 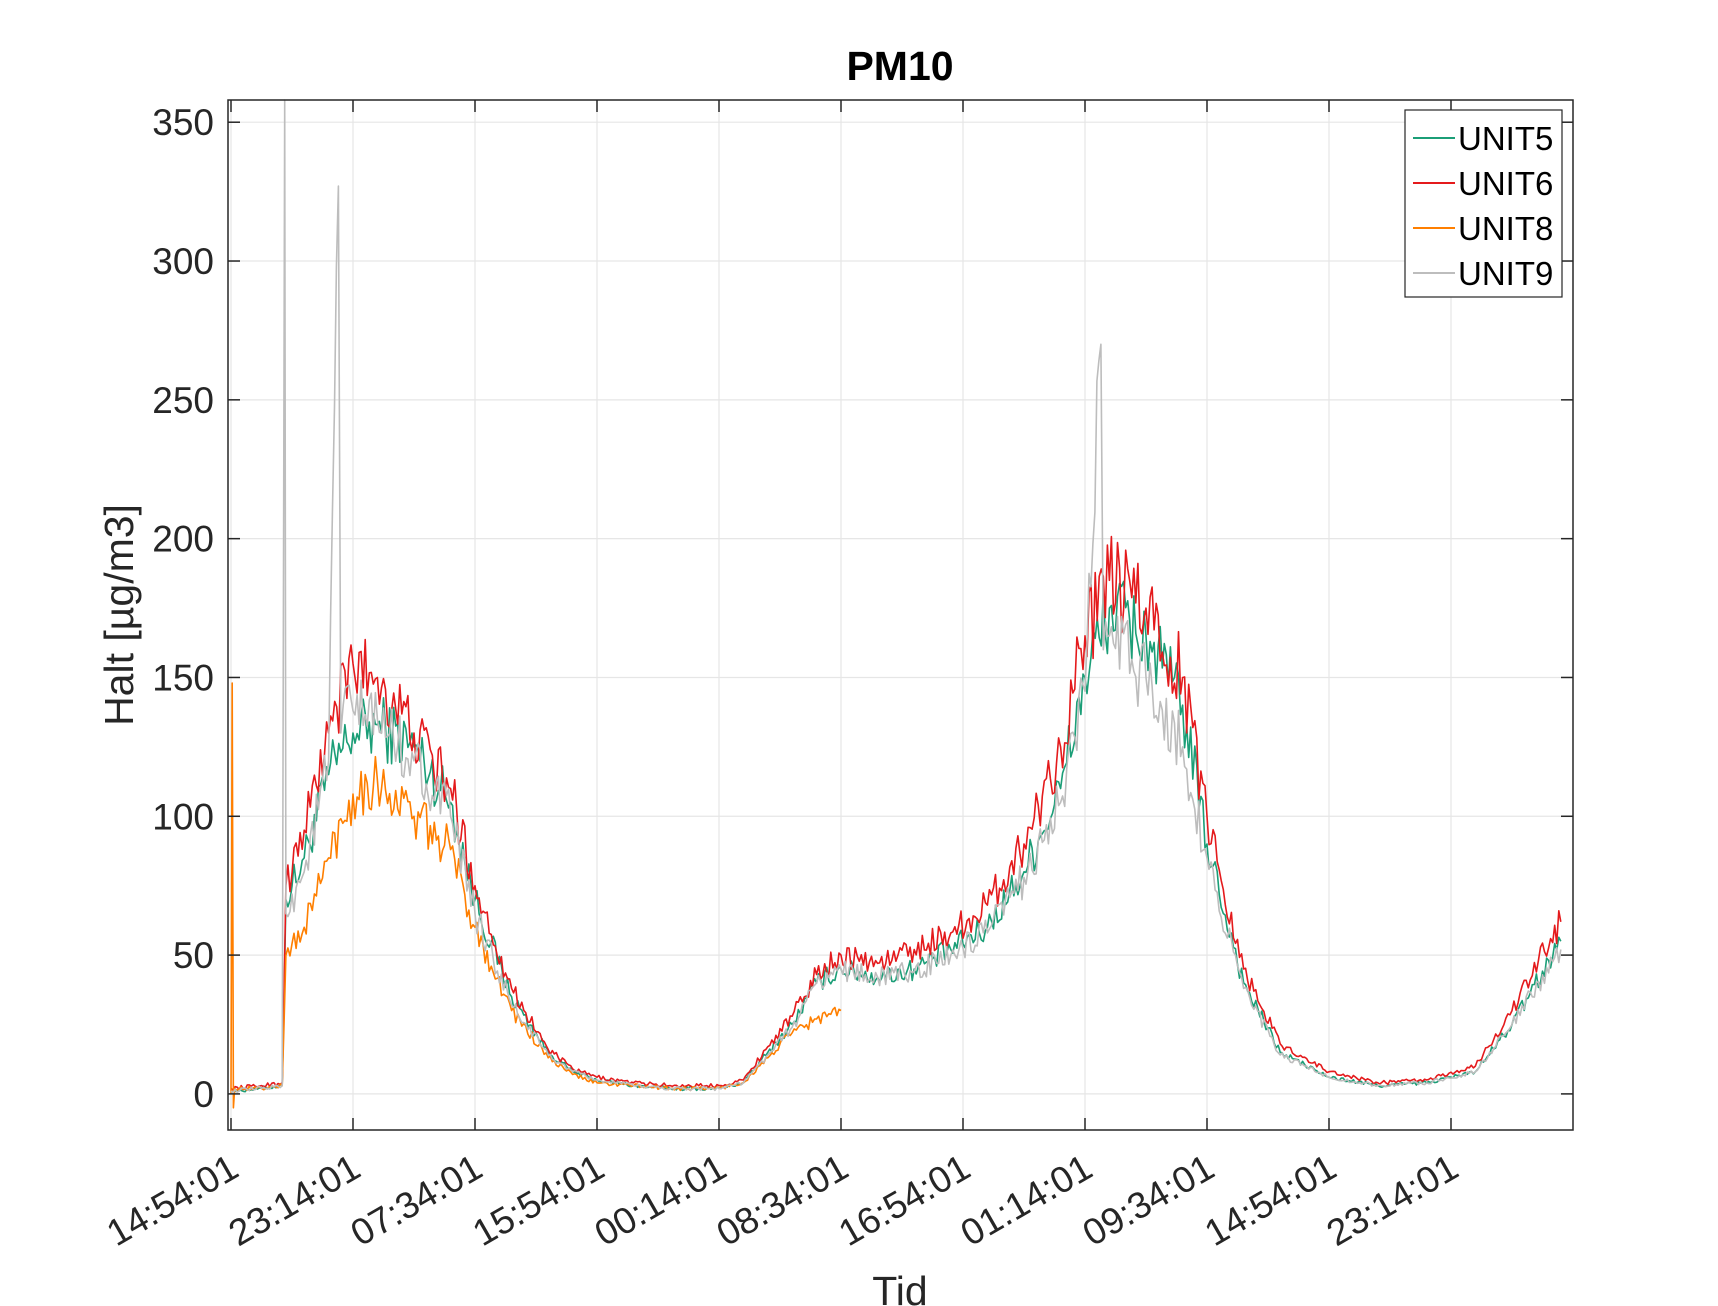 What do you see at coordinates (899, 1287) in the screenshot?
I see `x-axis-label: Tid` at bounding box center [899, 1287].